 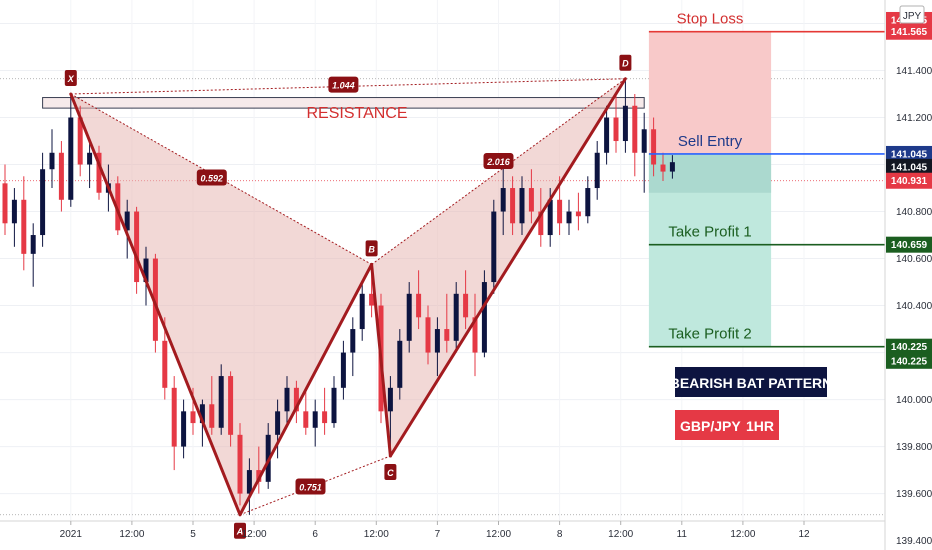 I want to click on ratio-bd, so click(x=498, y=171).